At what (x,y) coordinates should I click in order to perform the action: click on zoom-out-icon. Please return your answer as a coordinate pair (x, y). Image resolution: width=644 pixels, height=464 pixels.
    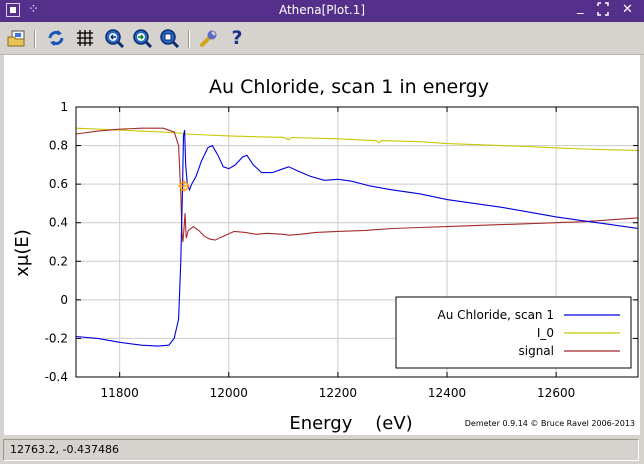
    Looking at the image, I should click on (142, 38).